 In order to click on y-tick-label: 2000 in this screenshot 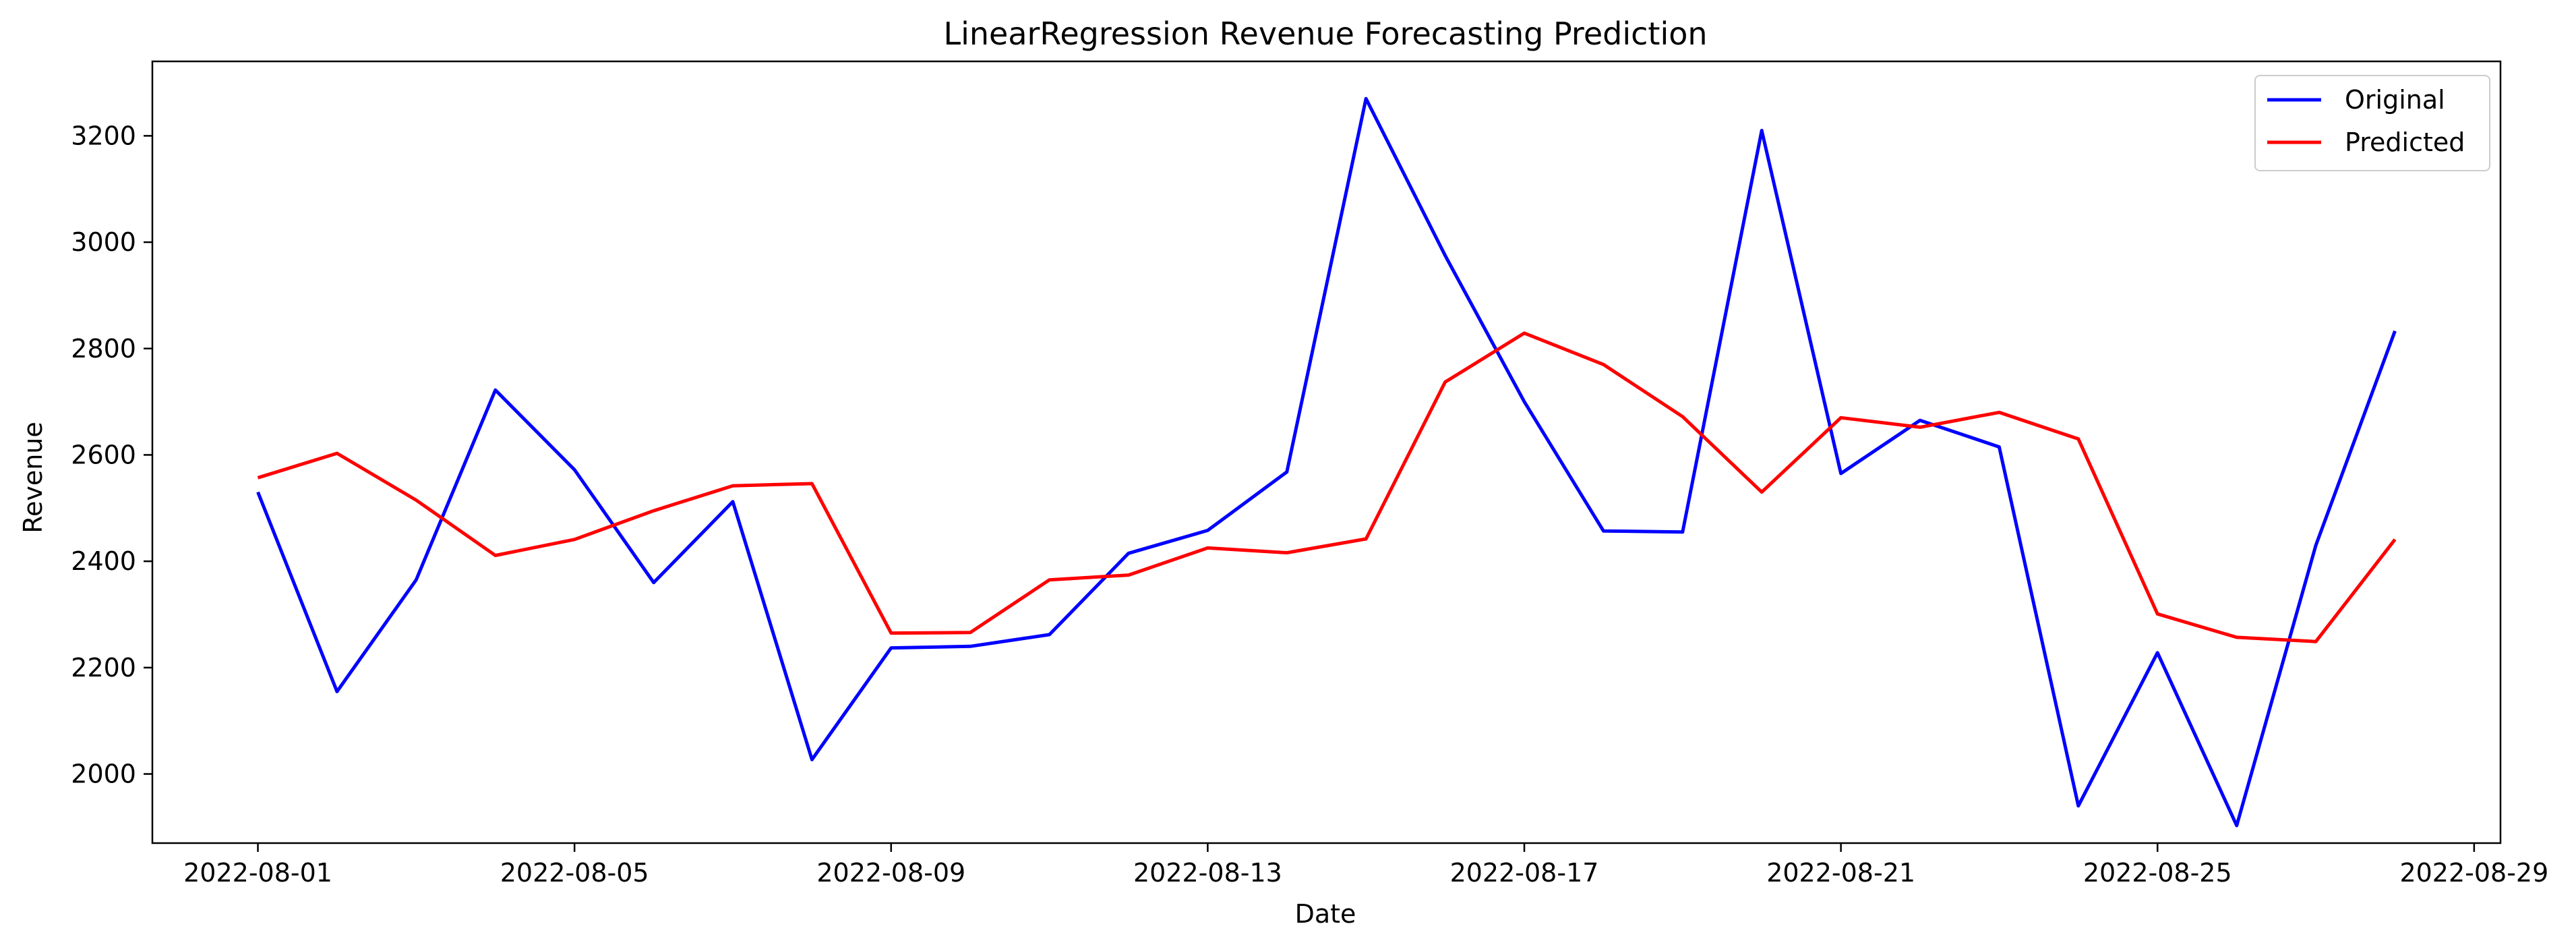, I will do `click(103, 774)`.